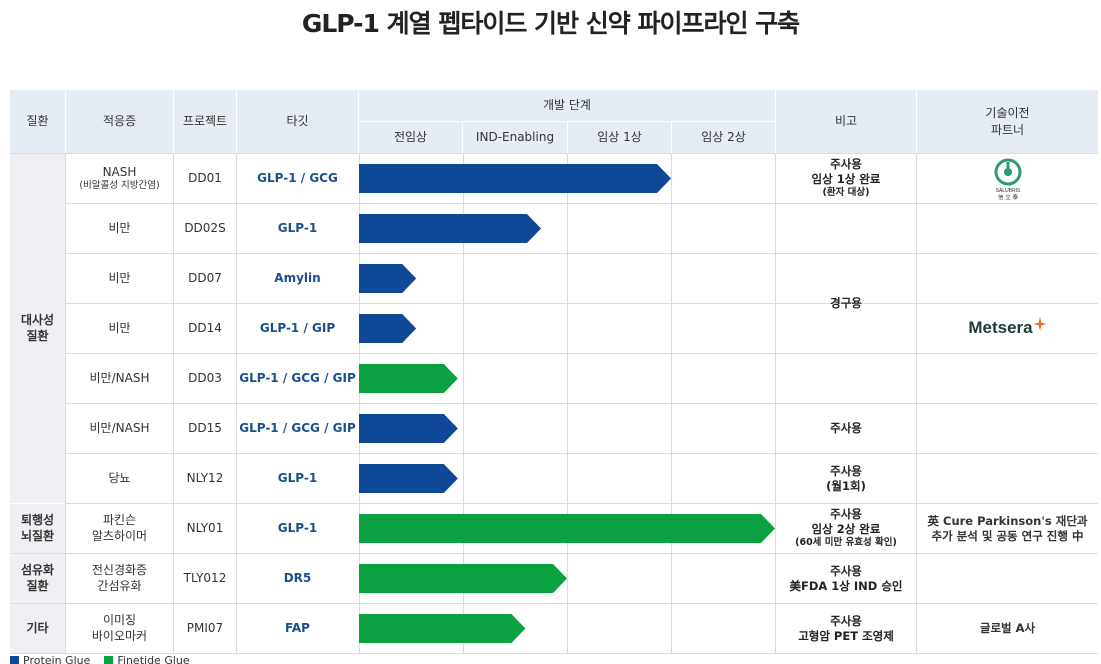 The height and width of the screenshot is (664, 1101). I want to click on indication-label: 전신경화증, so click(119, 569).